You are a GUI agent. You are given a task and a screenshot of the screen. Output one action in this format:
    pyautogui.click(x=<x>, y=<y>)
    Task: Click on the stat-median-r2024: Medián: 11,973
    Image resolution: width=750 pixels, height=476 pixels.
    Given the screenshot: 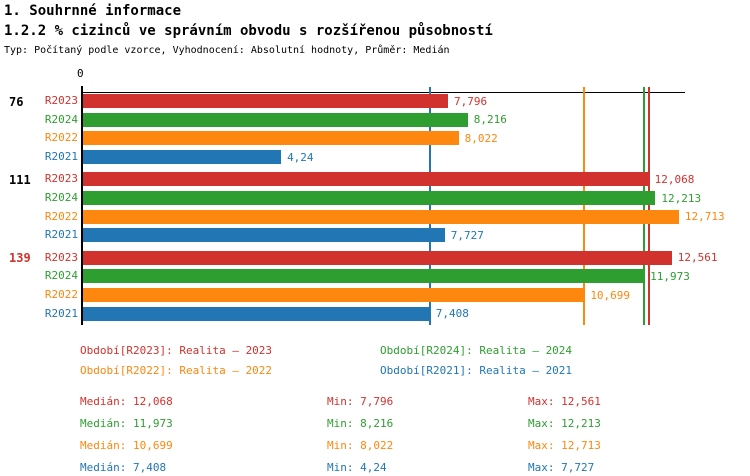 What is the action you would take?
    pyautogui.click(x=126, y=423)
    